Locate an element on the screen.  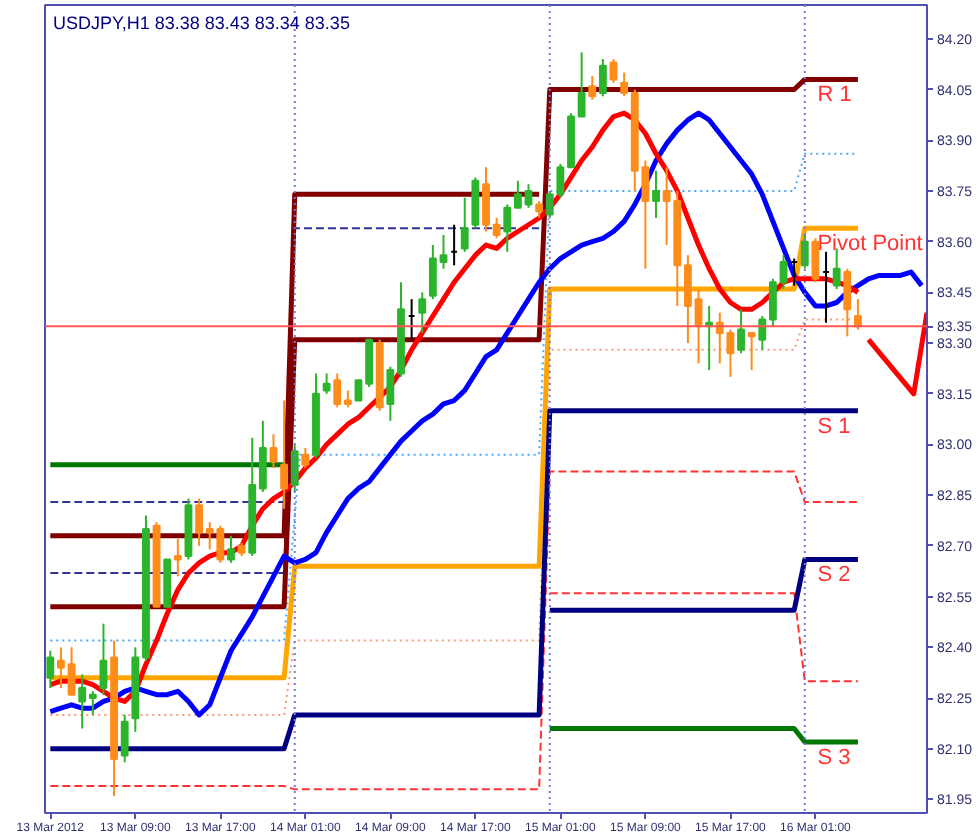
annotation: S 2 is located at coordinates (834, 575).